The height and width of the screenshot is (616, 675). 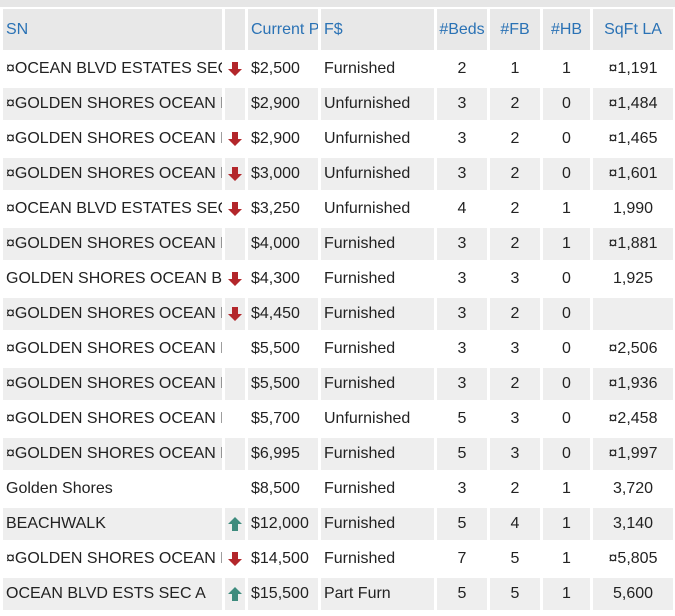 What do you see at coordinates (275, 278) in the screenshot?
I see `cell: $4,300` at bounding box center [275, 278].